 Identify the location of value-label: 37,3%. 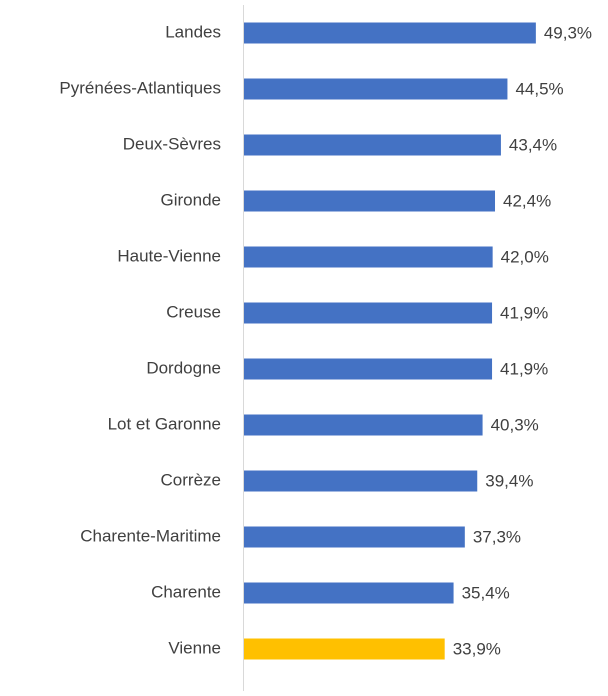
(497, 536).